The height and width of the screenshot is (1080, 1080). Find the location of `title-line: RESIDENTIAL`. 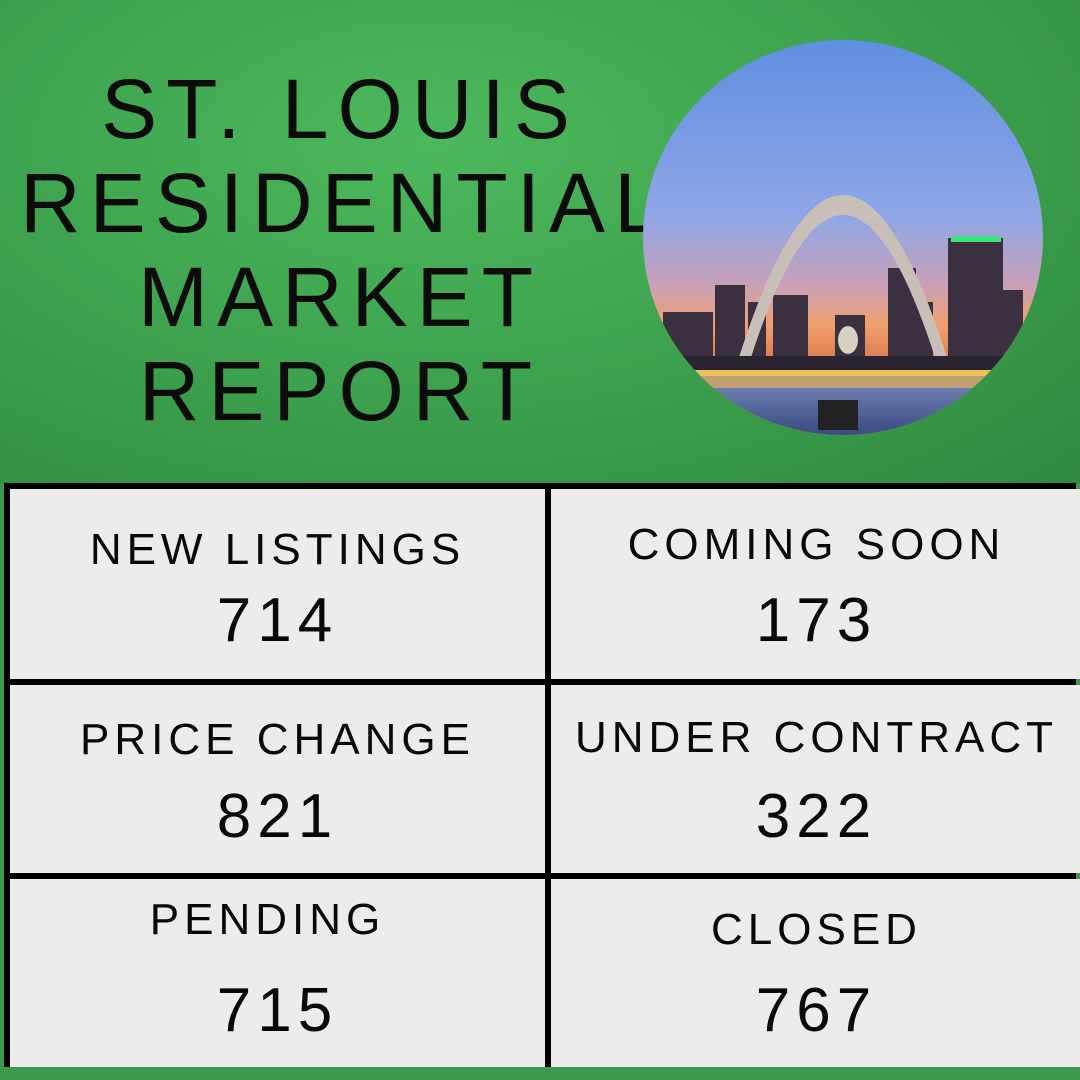

title-line: RESIDENTIAL is located at coordinates (345, 203).